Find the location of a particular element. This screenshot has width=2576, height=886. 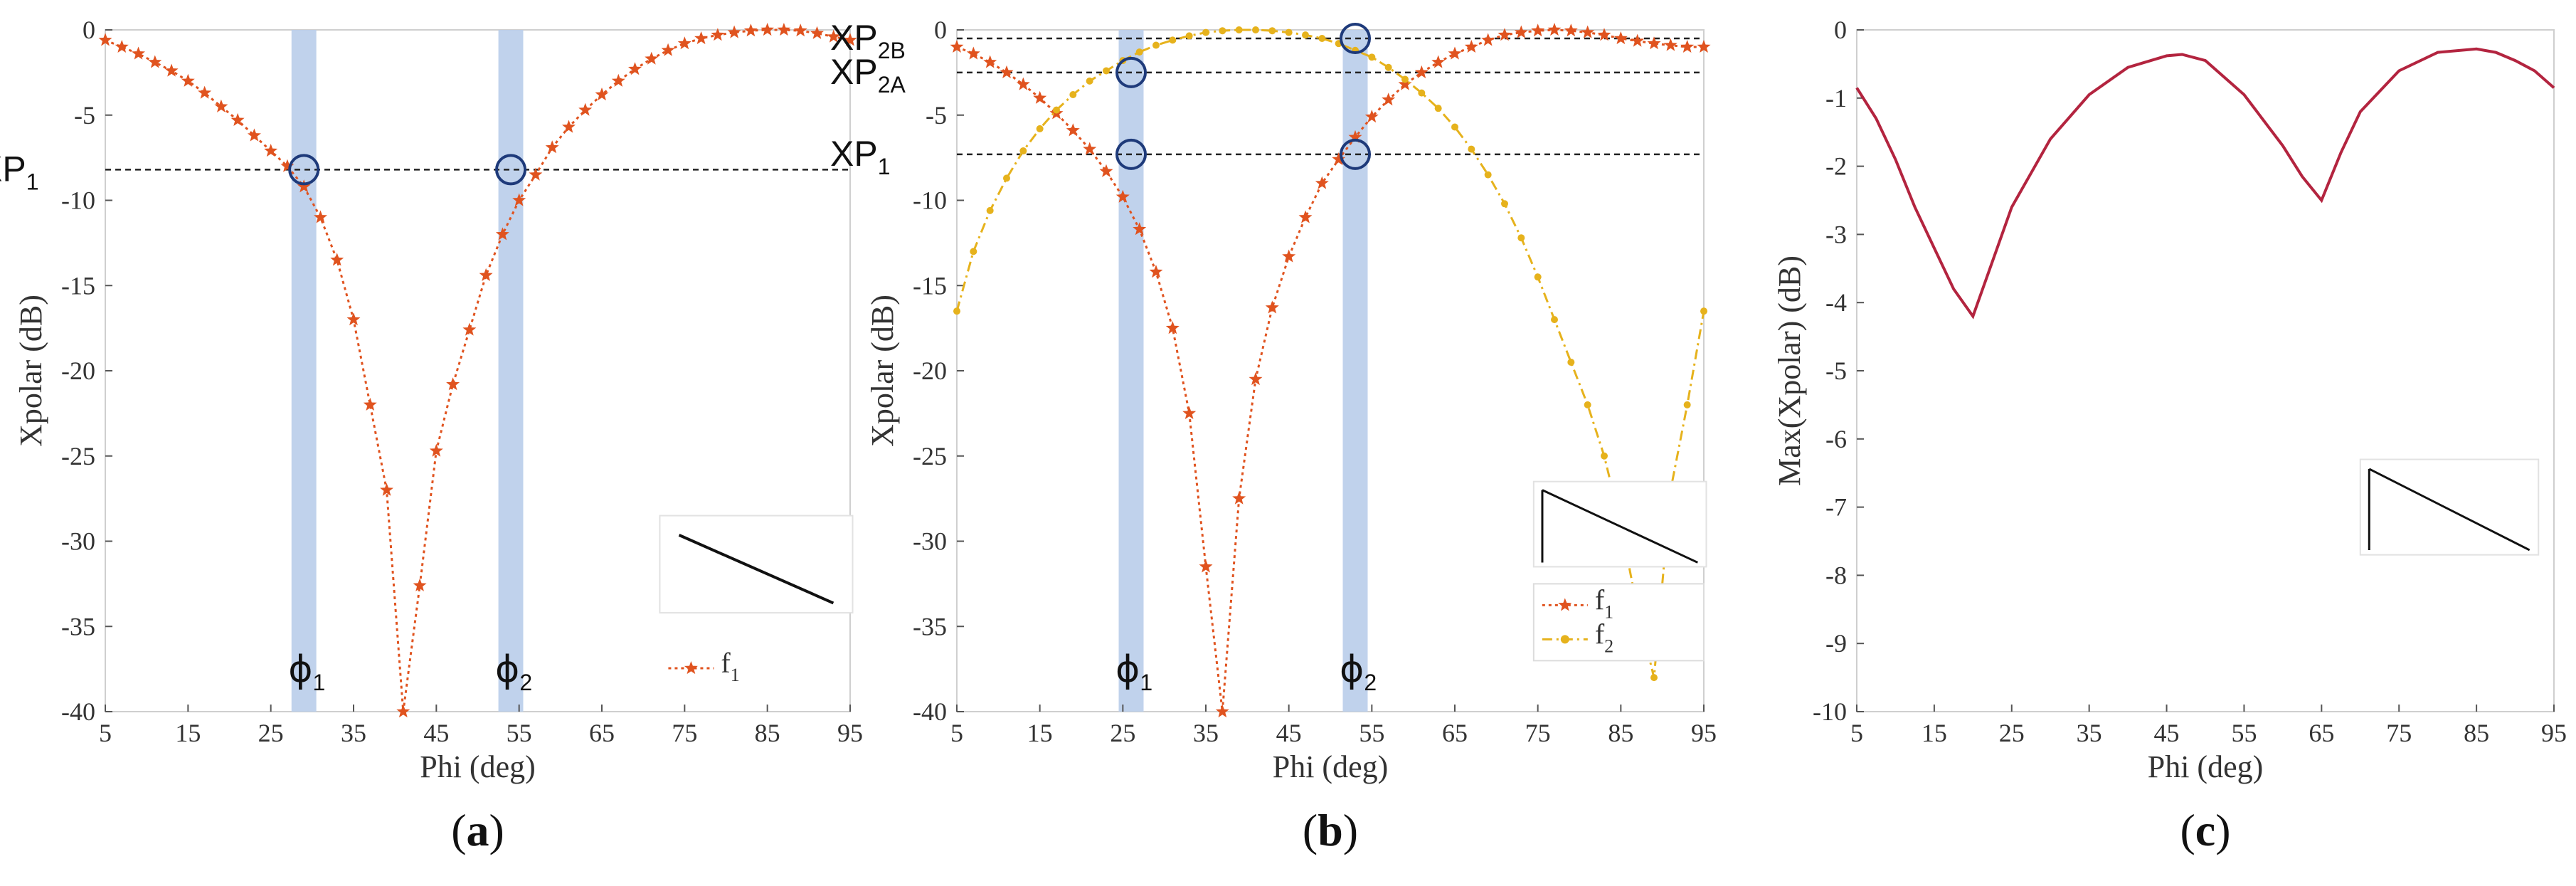

y-tick-label: -10 is located at coordinates (78, 200).